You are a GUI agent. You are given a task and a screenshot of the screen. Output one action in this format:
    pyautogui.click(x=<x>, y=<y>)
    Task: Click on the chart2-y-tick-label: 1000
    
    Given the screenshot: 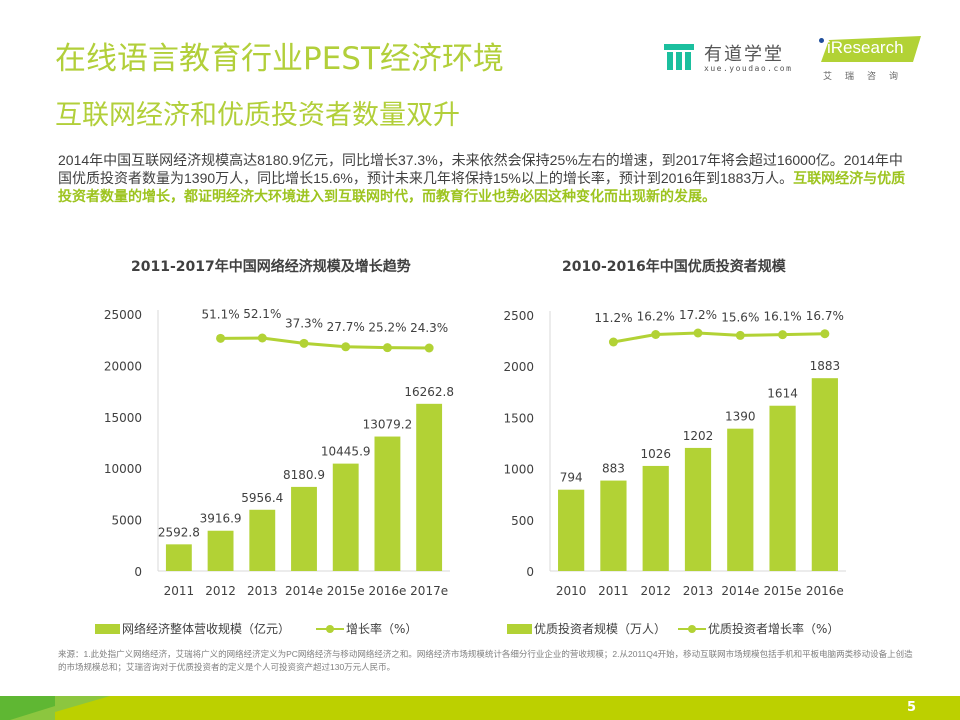 What is the action you would take?
    pyautogui.click(x=518, y=470)
    